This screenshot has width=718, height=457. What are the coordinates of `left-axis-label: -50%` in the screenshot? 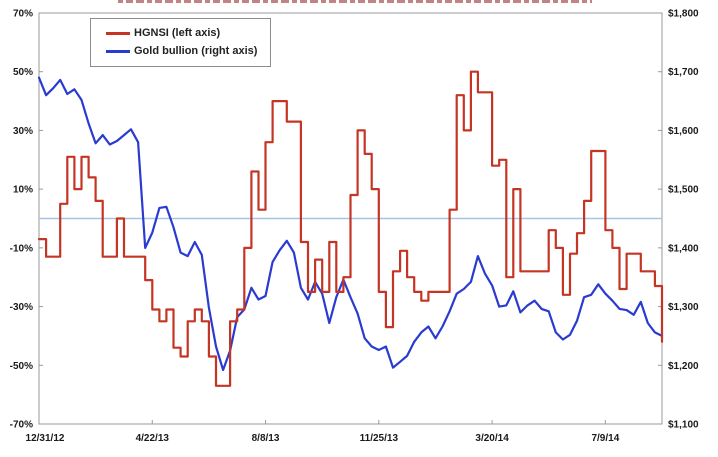 It's located at (21, 366).